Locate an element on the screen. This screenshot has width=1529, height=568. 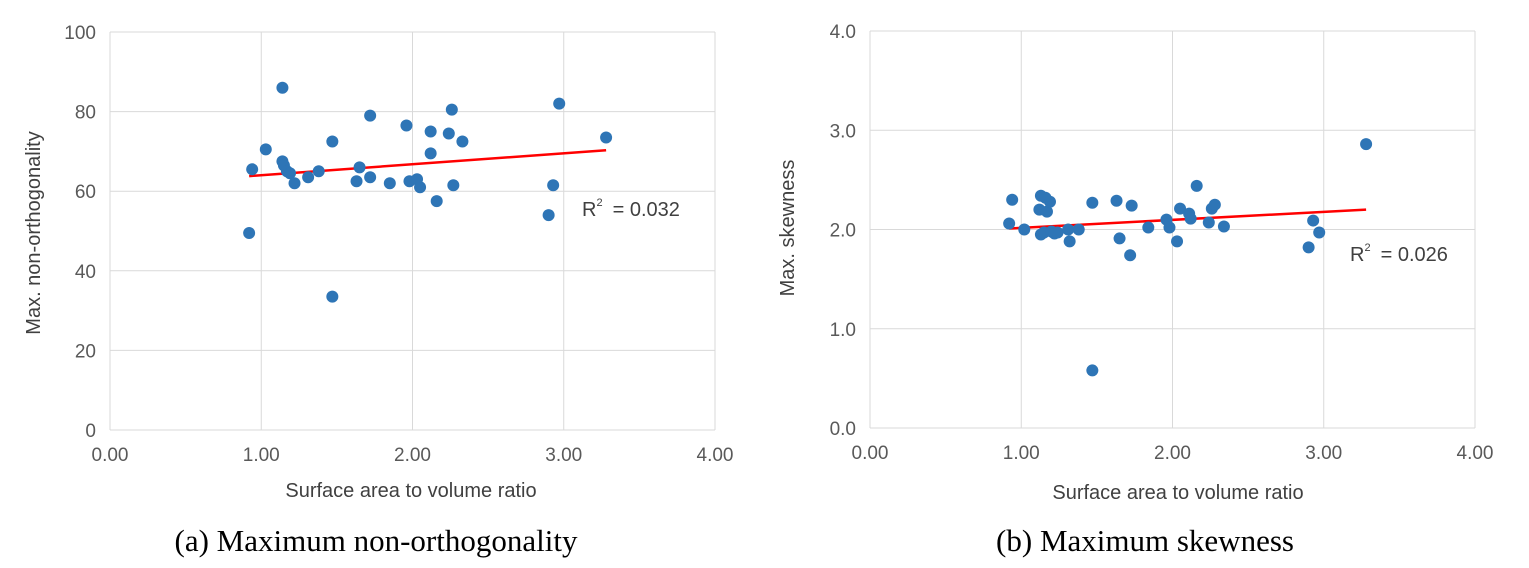
chart-b-y-tick-label: 2.0 is located at coordinates (843, 231).